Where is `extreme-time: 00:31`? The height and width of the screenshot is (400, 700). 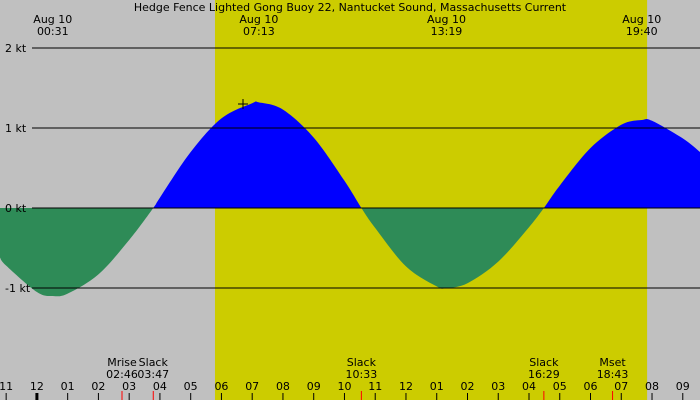
extreme-time: 00:31 is located at coordinates (53, 31).